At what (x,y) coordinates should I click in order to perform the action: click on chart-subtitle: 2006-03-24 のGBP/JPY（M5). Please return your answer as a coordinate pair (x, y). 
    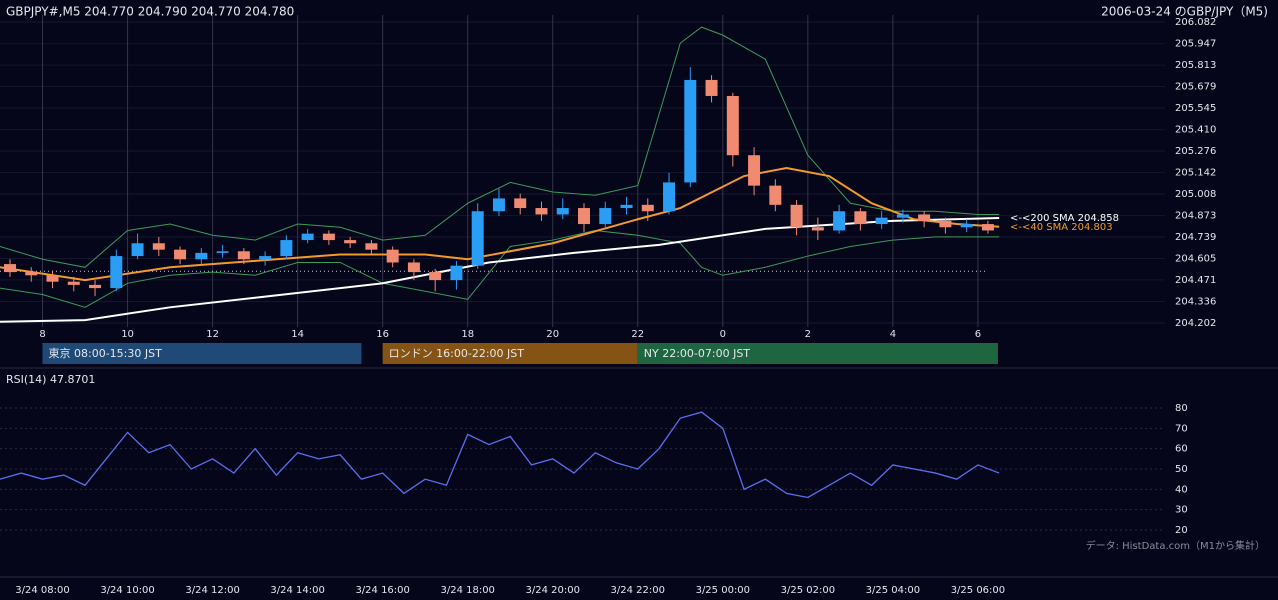
    Looking at the image, I should click on (1184, 12).